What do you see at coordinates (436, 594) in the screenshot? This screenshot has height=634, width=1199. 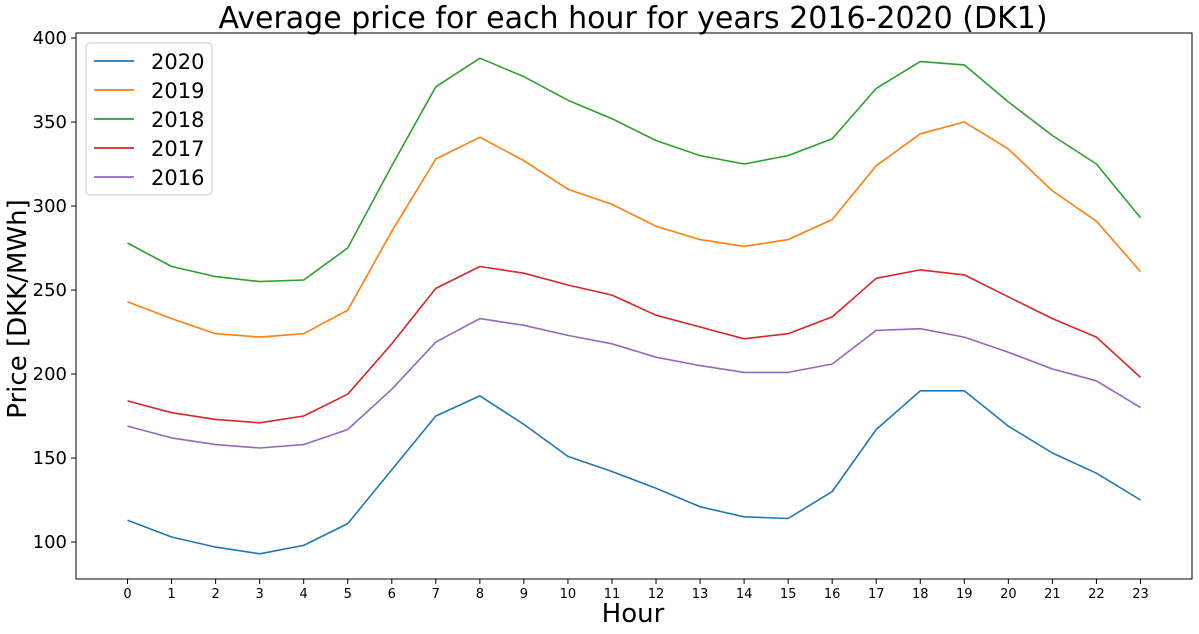 I see `x-tick-label: 7` at bounding box center [436, 594].